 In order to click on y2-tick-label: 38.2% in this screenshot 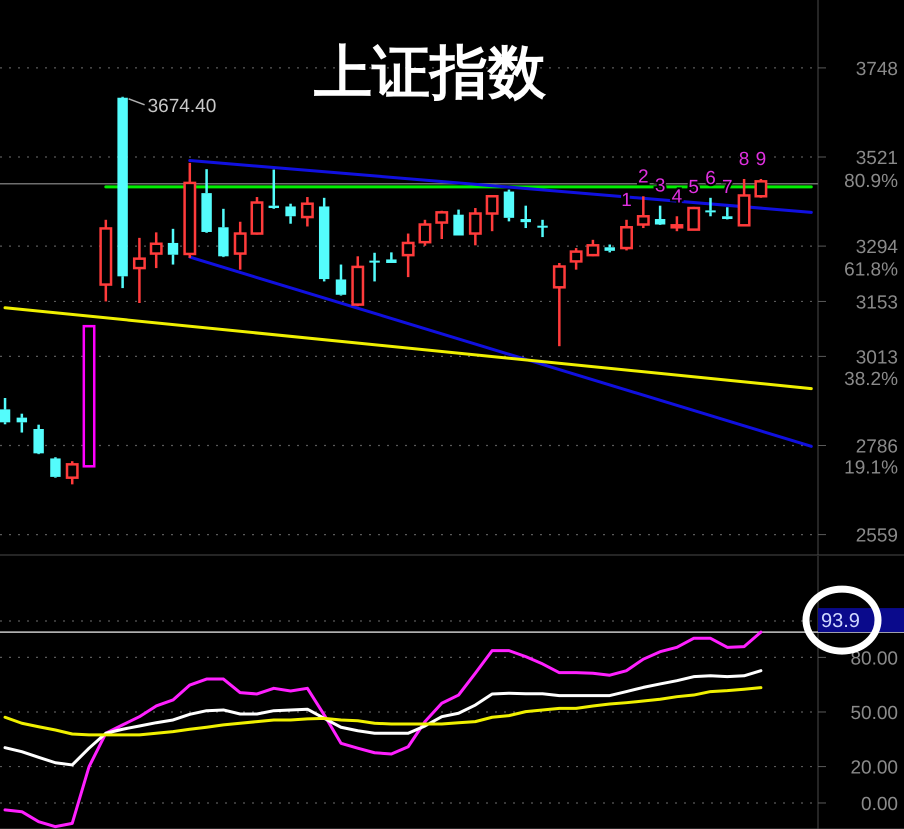, I will do `click(871, 379)`.